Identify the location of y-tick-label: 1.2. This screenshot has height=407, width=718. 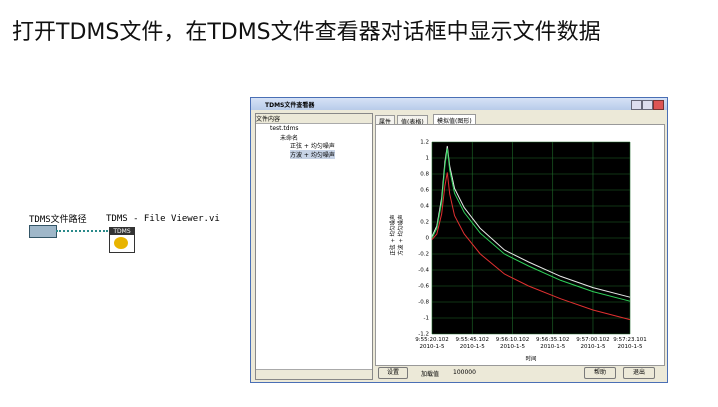
(424, 143).